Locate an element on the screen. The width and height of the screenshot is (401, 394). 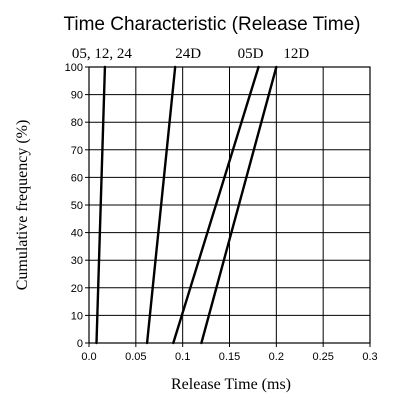
y-tick-label: 100 is located at coordinates (74, 68).